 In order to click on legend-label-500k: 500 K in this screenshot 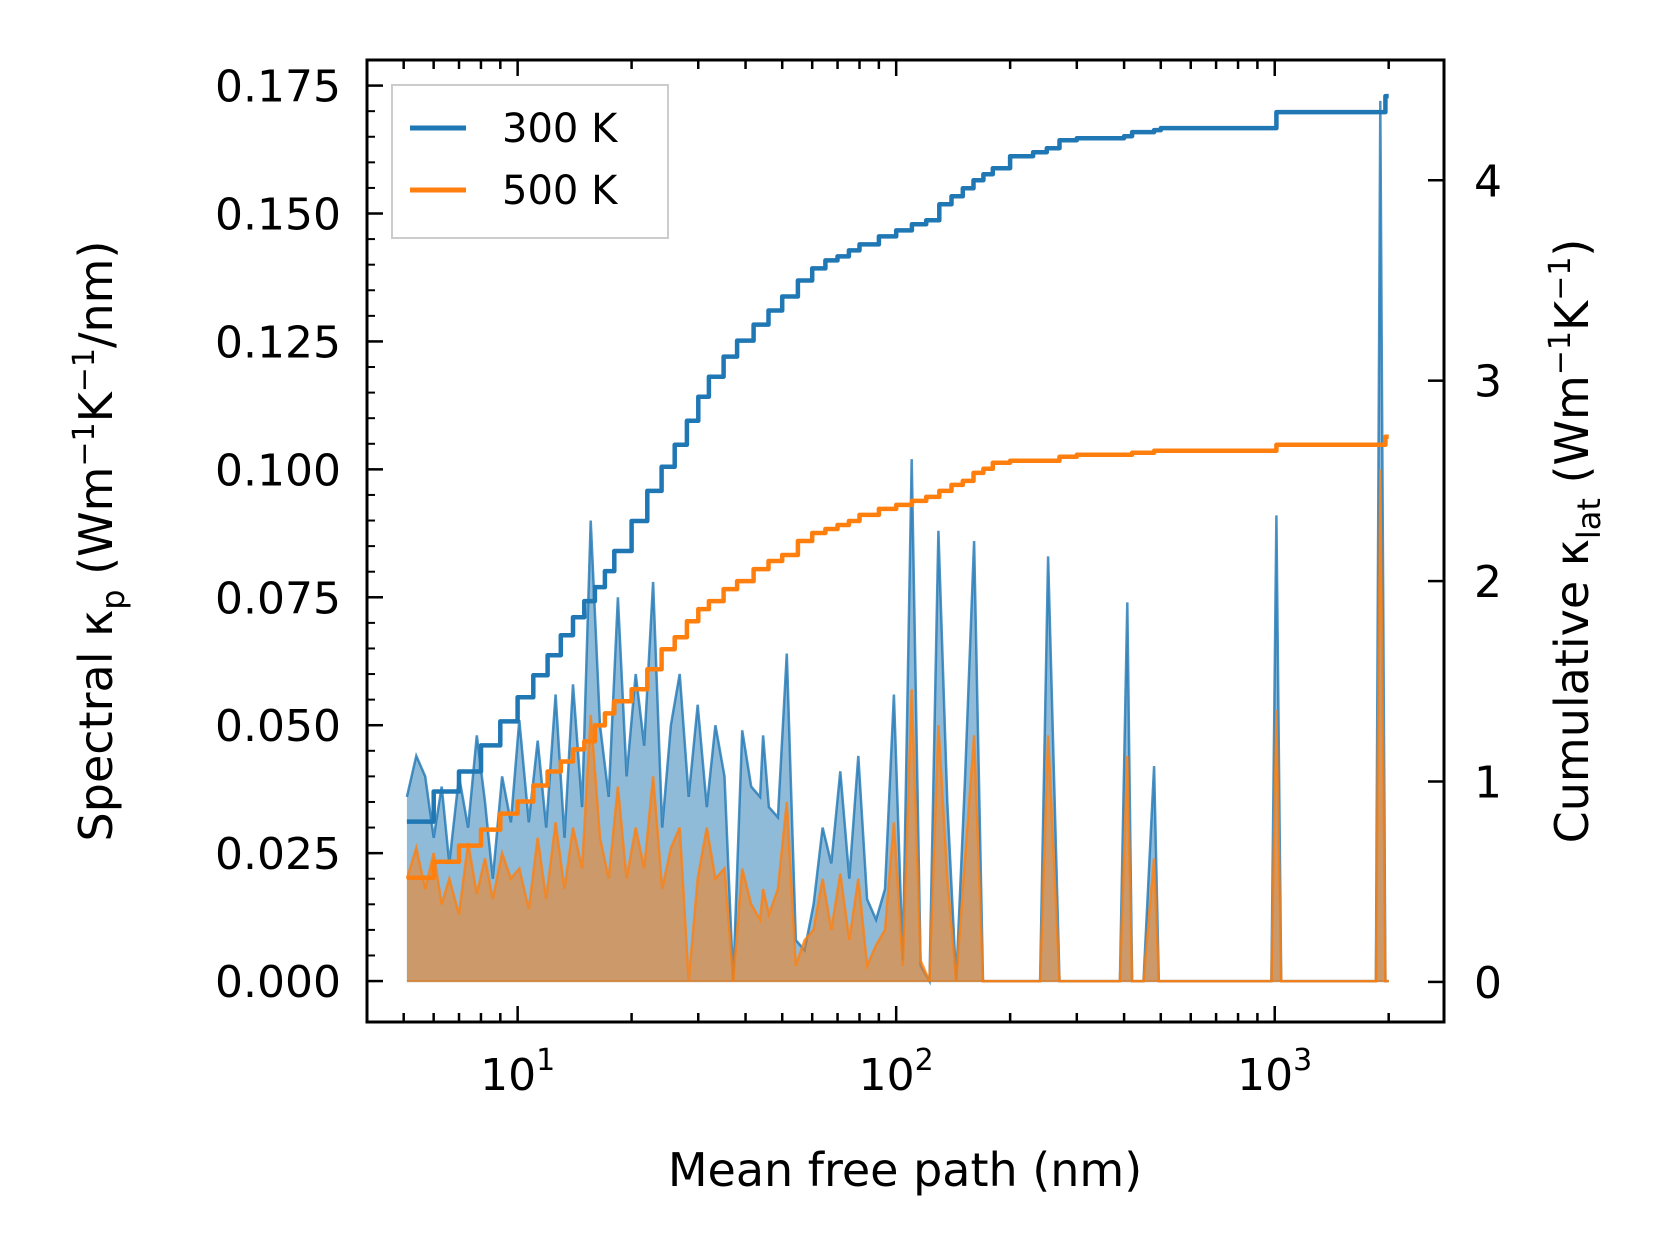, I will do `click(560, 191)`.